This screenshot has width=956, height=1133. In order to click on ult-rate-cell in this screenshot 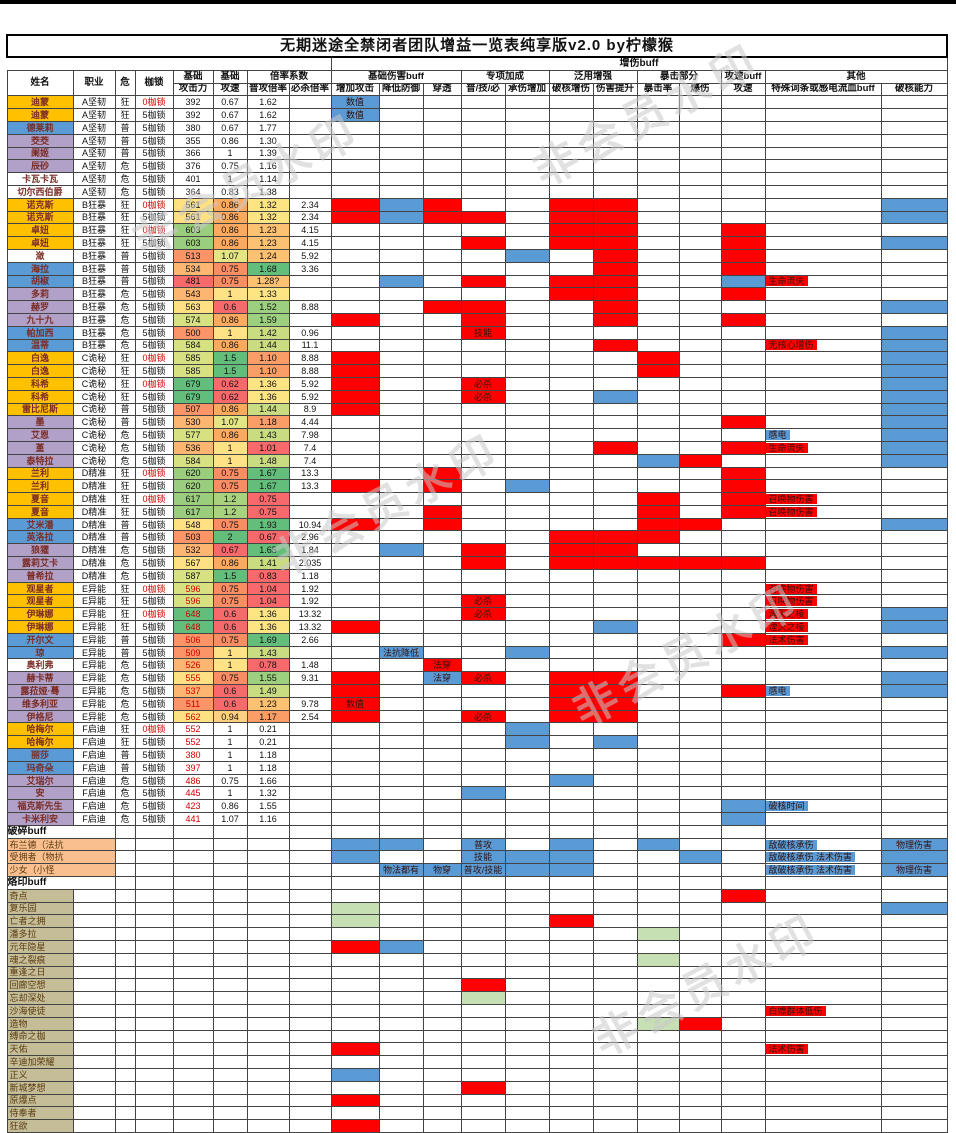, I will do `click(310, 793)`.